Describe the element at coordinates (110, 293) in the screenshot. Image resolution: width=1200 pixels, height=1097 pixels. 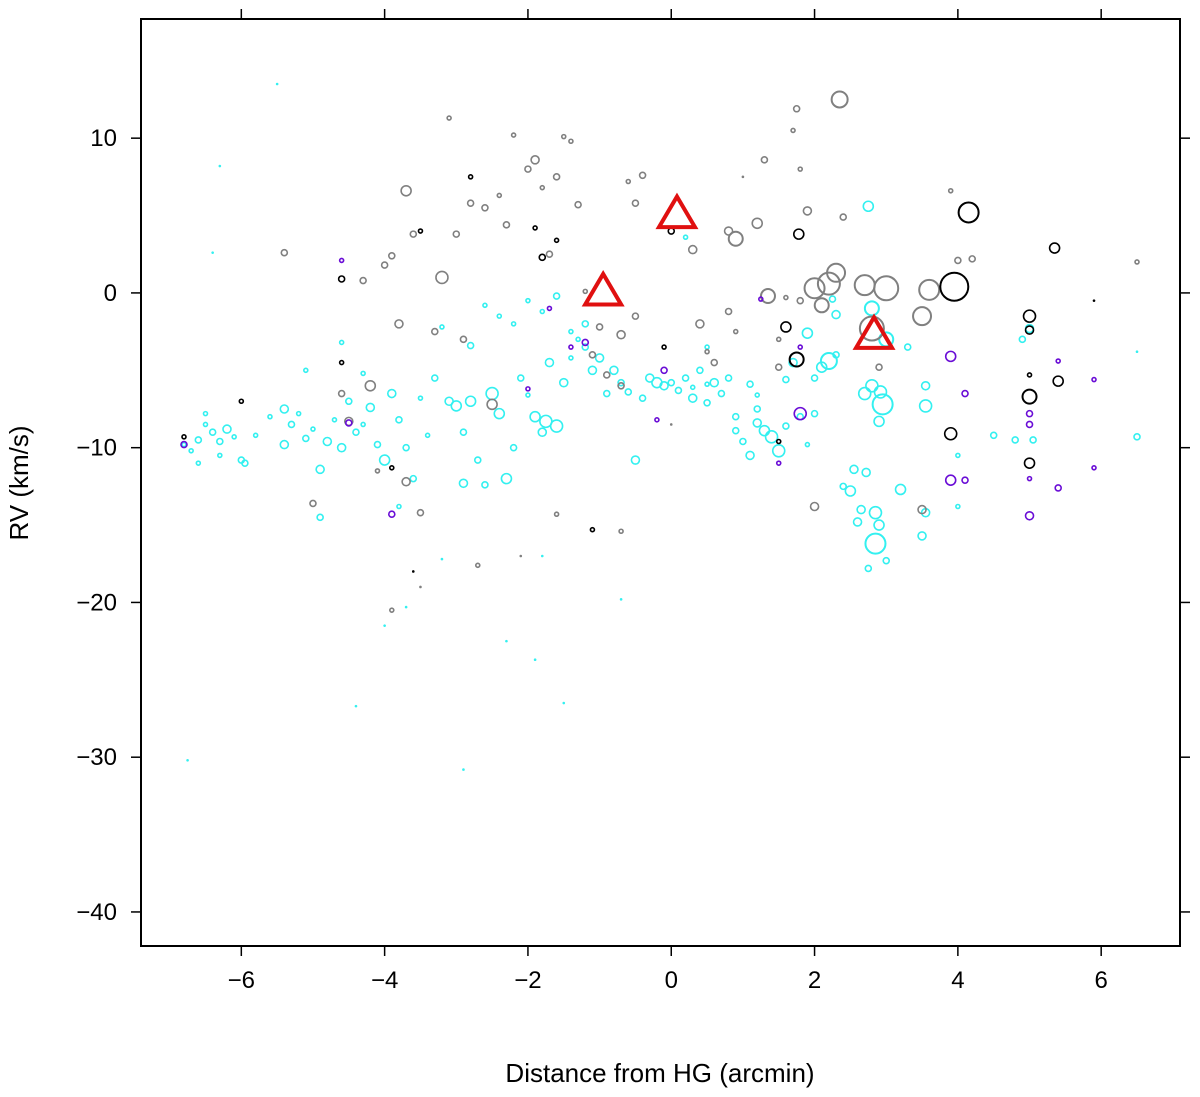
I see `y-tick-label: 0` at that location.